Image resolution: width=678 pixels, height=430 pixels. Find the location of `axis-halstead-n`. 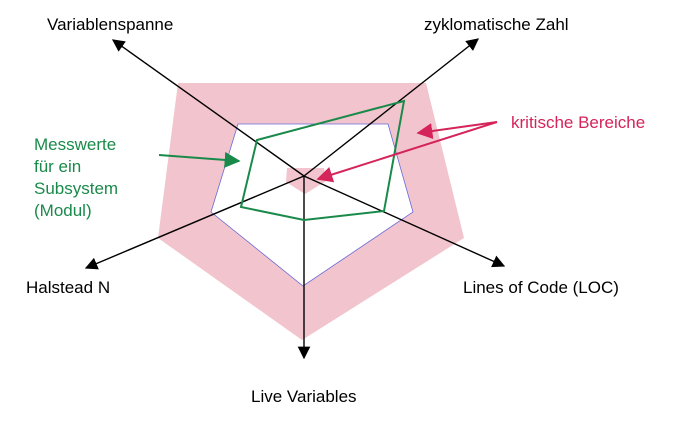

axis-halstead-n is located at coordinates (194, 222).